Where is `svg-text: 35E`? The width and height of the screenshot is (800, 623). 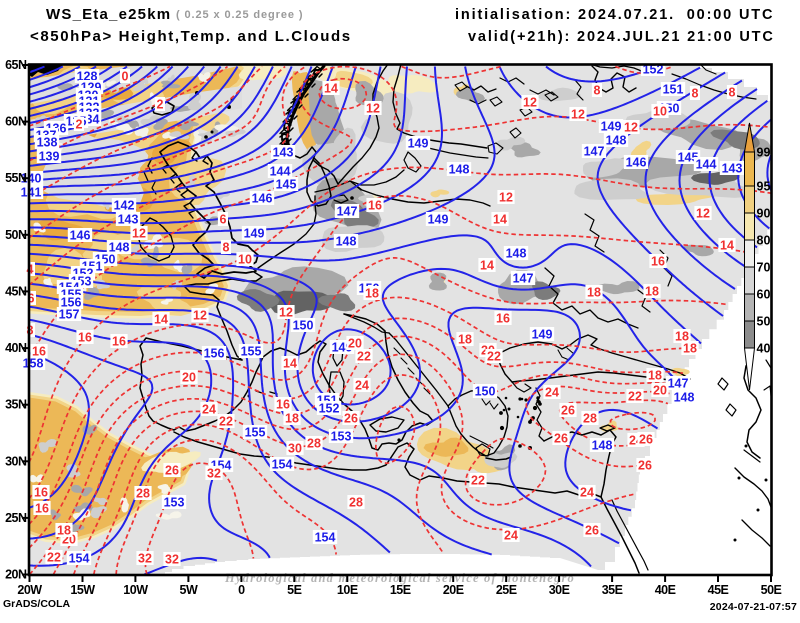 svg-text: 35E is located at coordinates (612, 590).